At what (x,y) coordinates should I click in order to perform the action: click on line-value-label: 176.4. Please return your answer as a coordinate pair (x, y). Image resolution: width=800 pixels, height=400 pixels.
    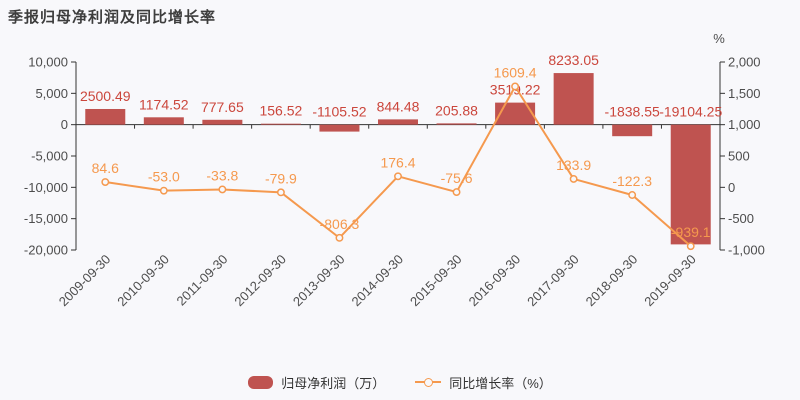
    Looking at the image, I should click on (397, 162).